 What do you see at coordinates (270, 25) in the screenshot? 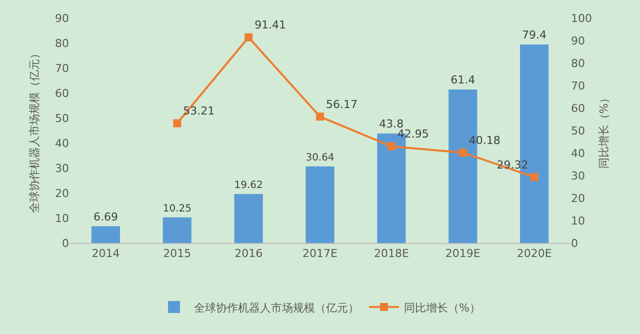
I see `data-label: 91.41` at bounding box center [270, 25].